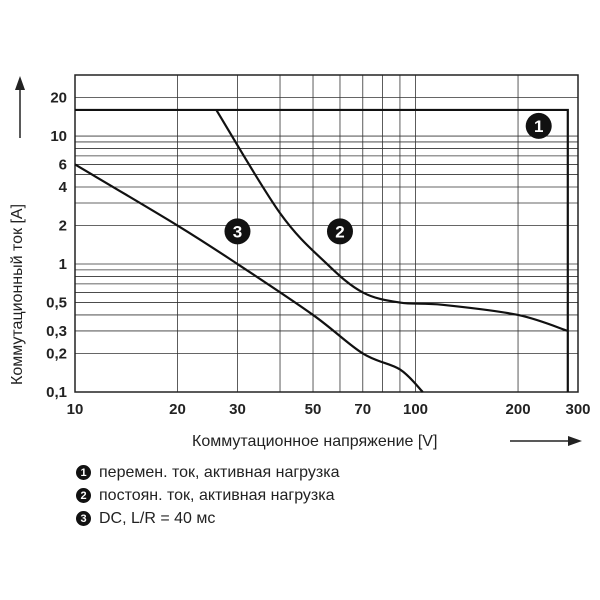 This screenshot has height=600, width=600. I want to click on y-tick-label: 20, so click(58, 98).